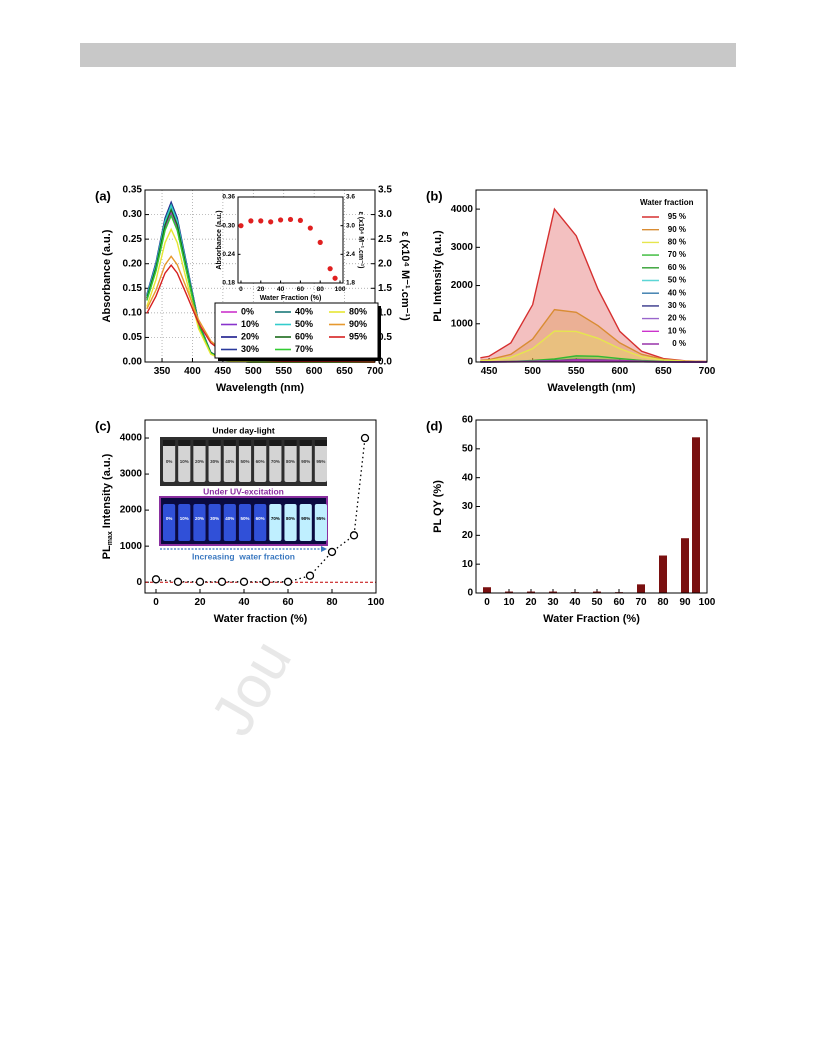  Describe the element at coordinates (261, 619) in the screenshot. I see `x-axis-title: Water fraction (%)` at that location.